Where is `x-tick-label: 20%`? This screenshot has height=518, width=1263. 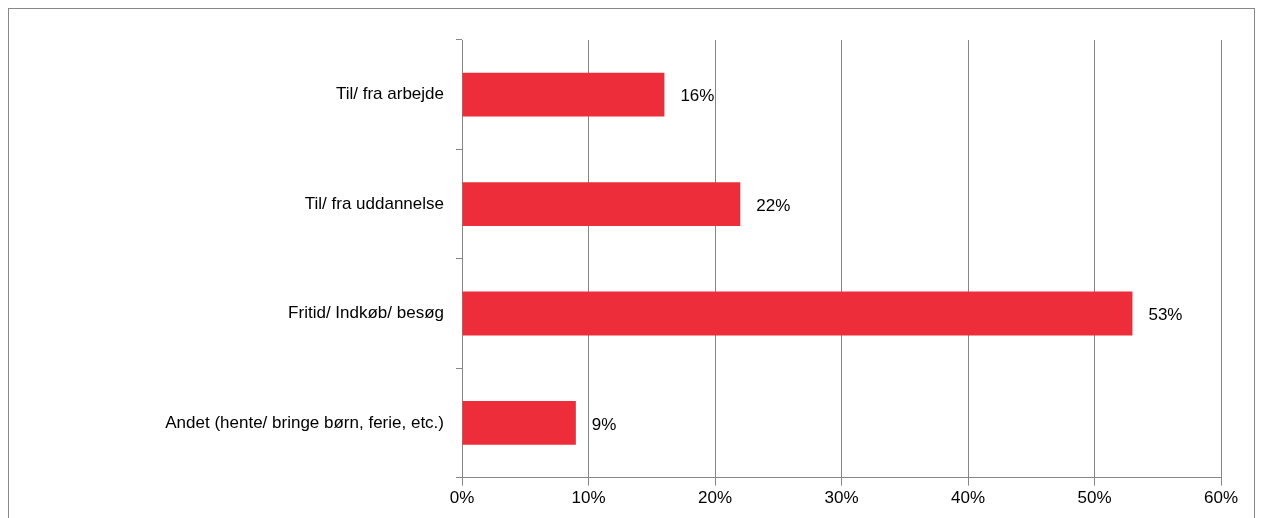
x-tick-label: 20% is located at coordinates (715, 498).